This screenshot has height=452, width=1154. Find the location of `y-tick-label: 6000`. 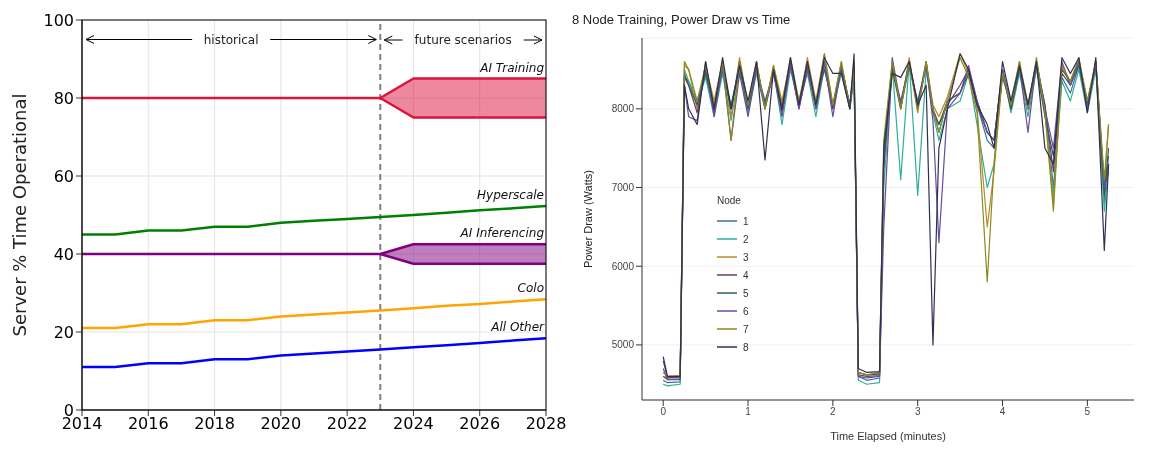

y-tick-label: 6000 is located at coordinates (623, 266).